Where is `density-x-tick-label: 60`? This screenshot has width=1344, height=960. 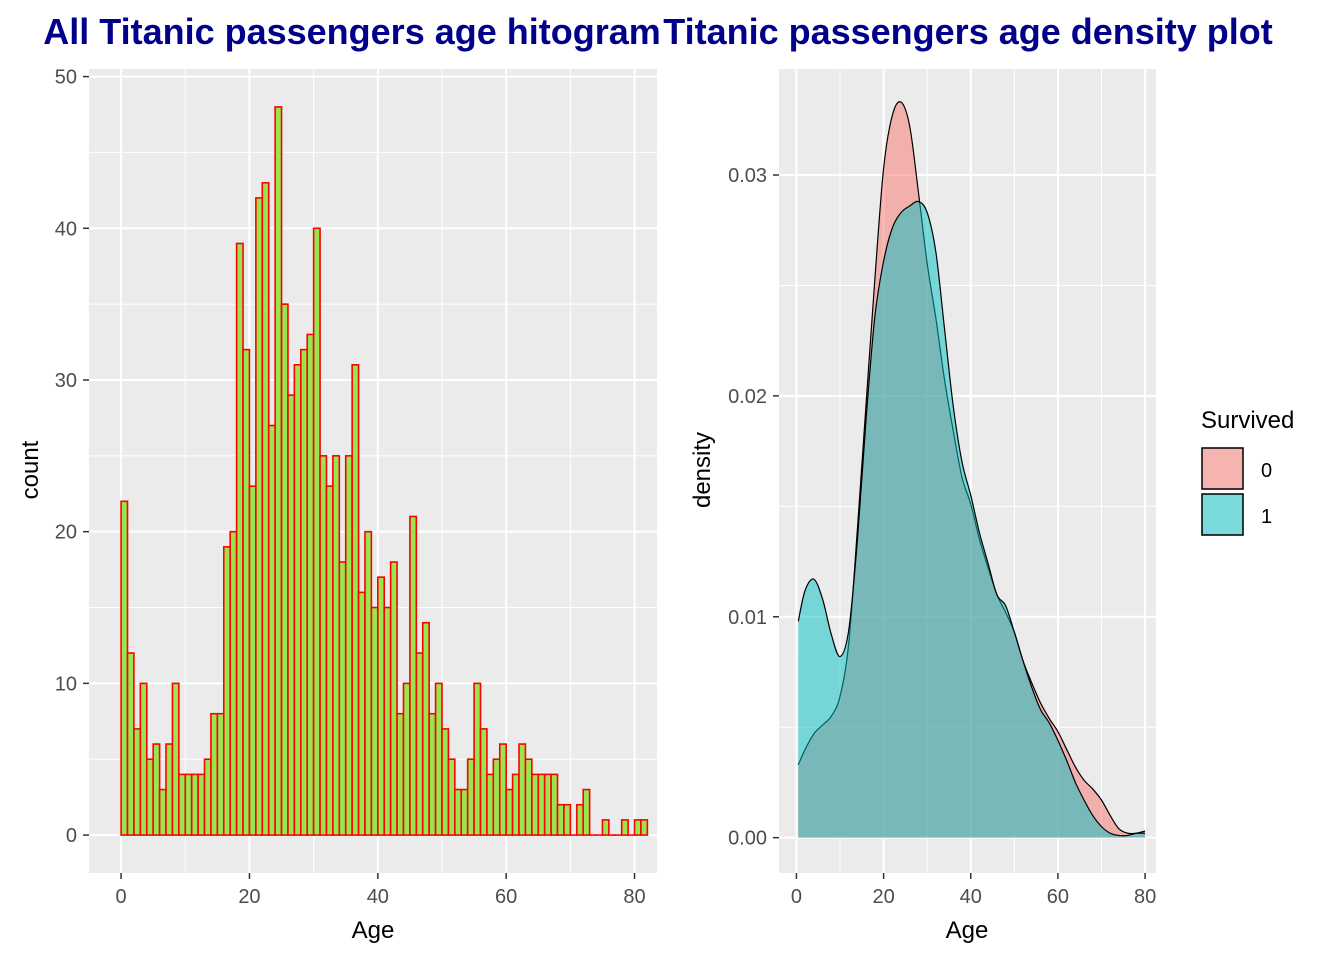 density-x-tick-label: 60 is located at coordinates (1058, 897).